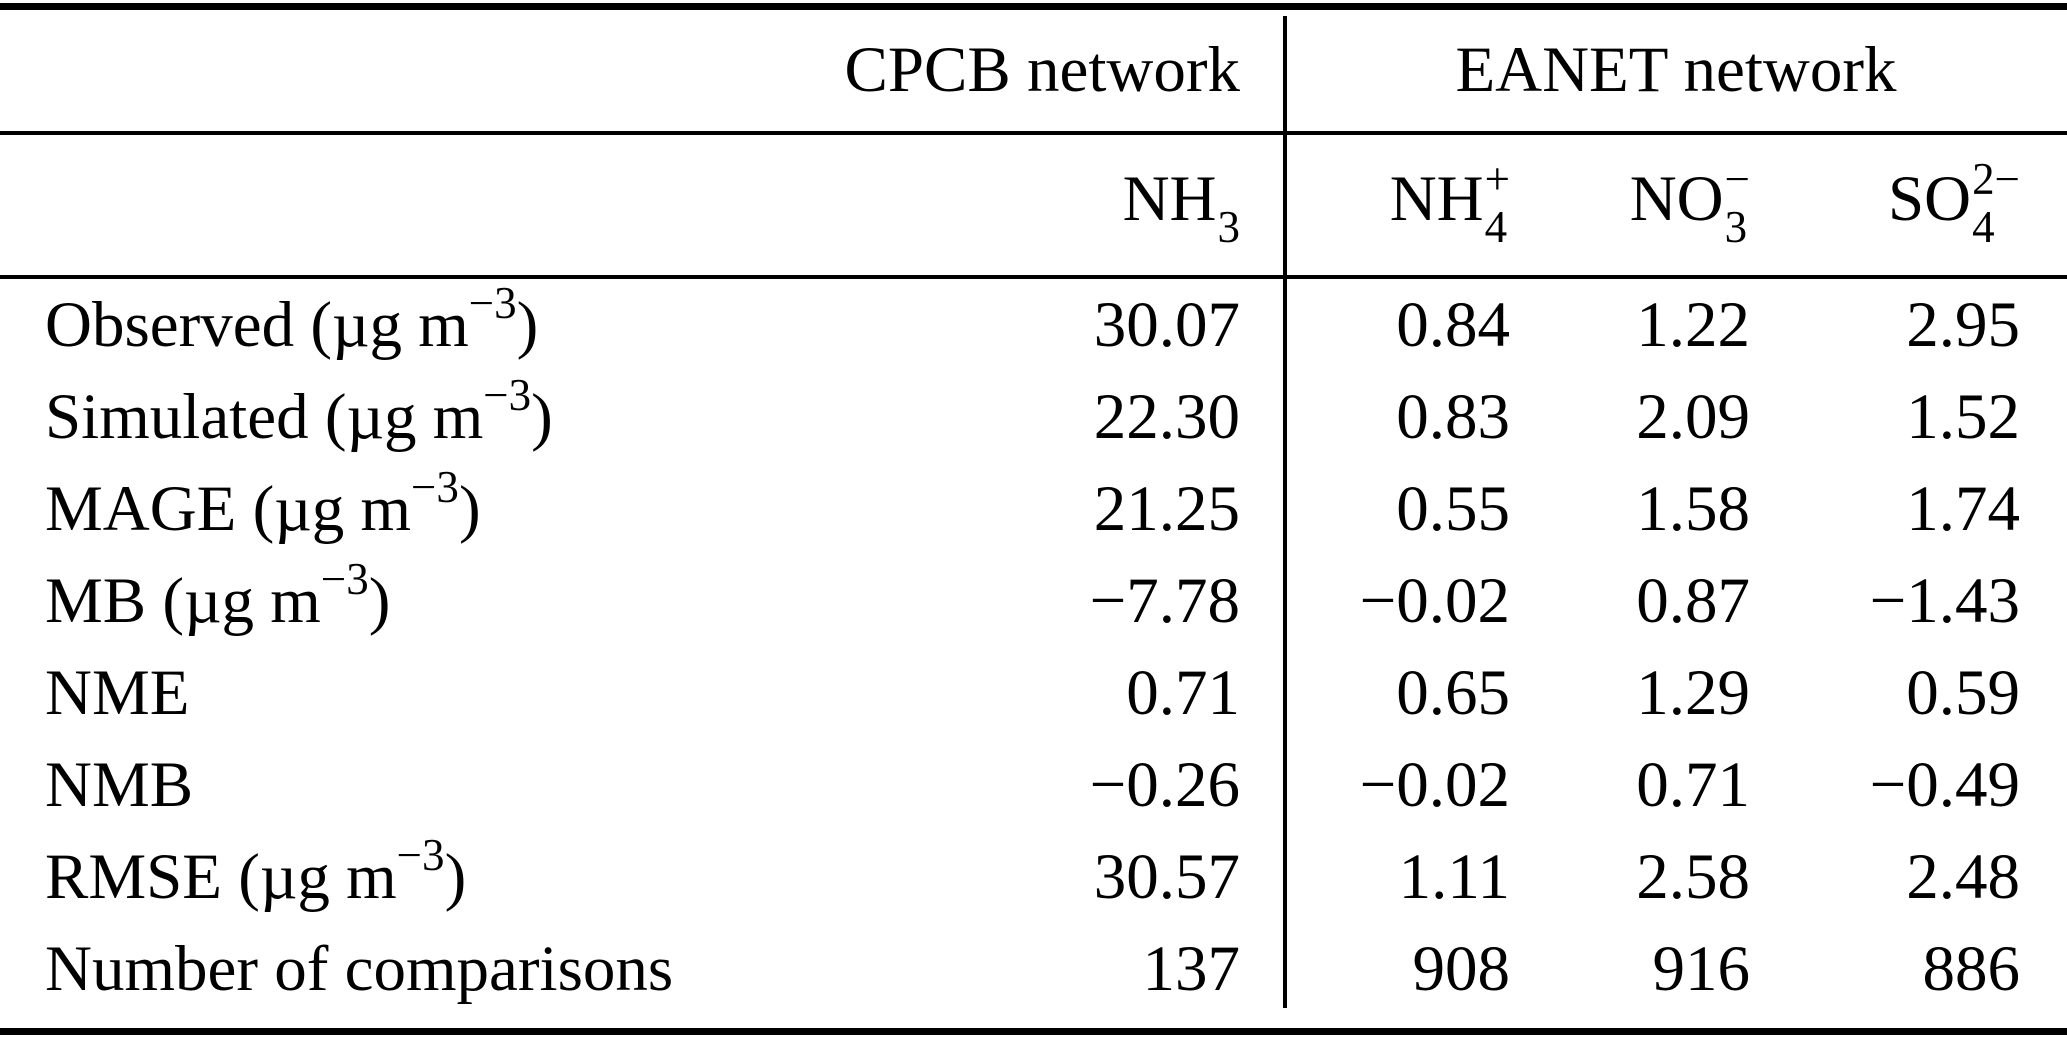  I want to click on value-no3: 2.58, so click(1693, 876).